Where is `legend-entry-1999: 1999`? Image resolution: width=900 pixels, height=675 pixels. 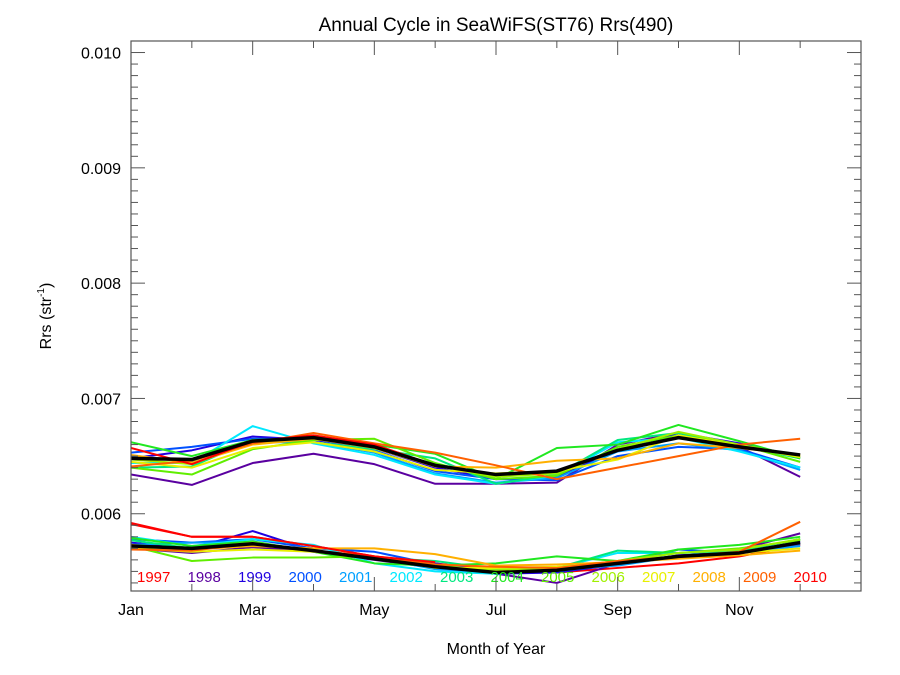 legend-entry-1999: 1999 is located at coordinates (254, 577).